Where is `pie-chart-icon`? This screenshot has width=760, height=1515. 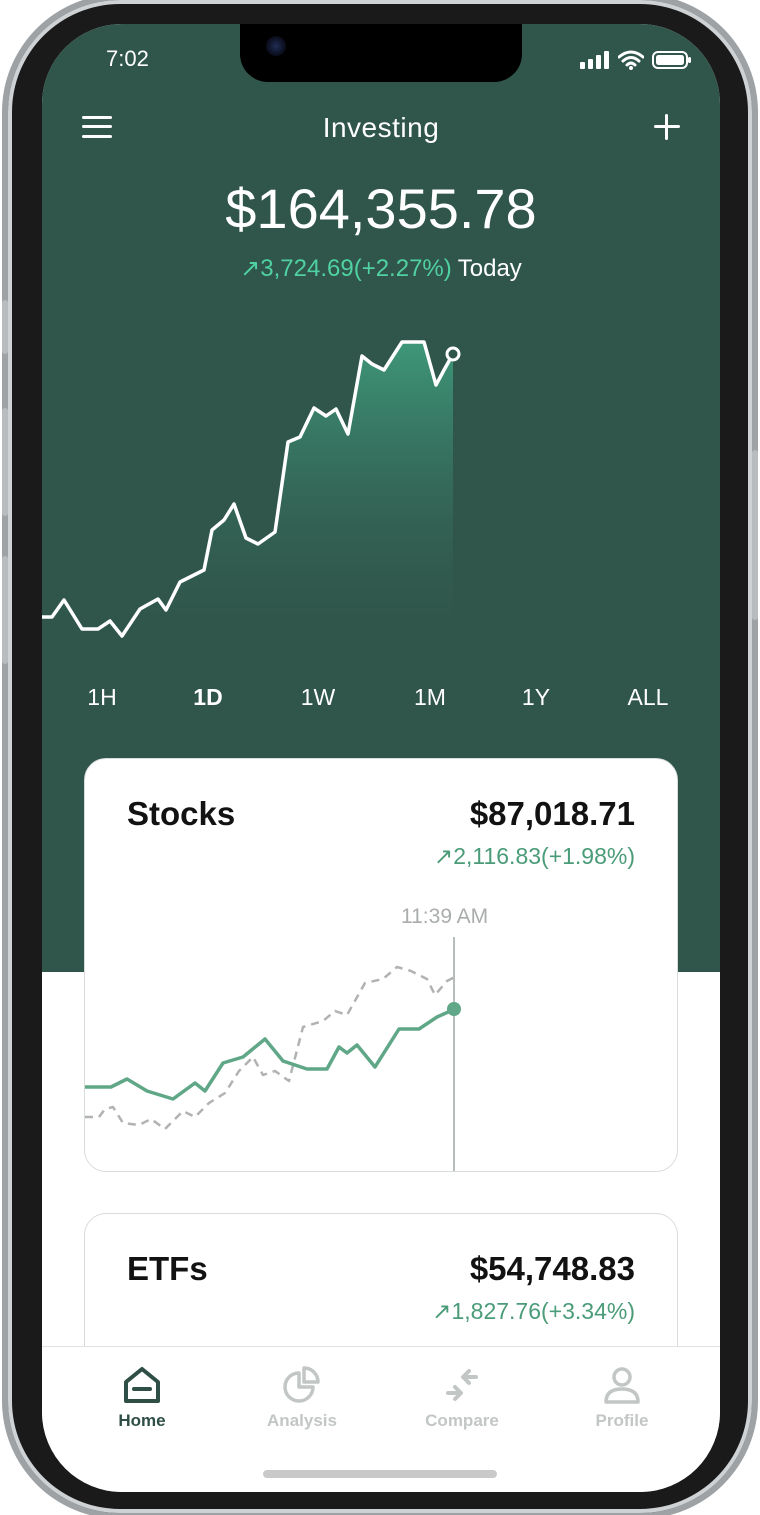 pie-chart-icon is located at coordinates (301, 1384).